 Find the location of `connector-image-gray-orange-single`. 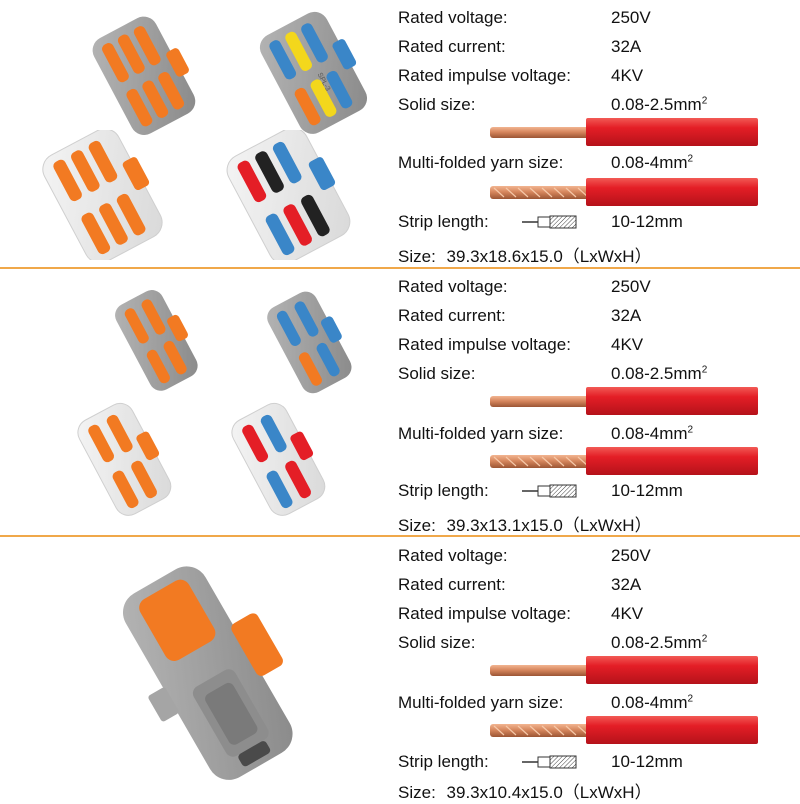

connector-image-gray-orange-single is located at coordinates (207, 673).